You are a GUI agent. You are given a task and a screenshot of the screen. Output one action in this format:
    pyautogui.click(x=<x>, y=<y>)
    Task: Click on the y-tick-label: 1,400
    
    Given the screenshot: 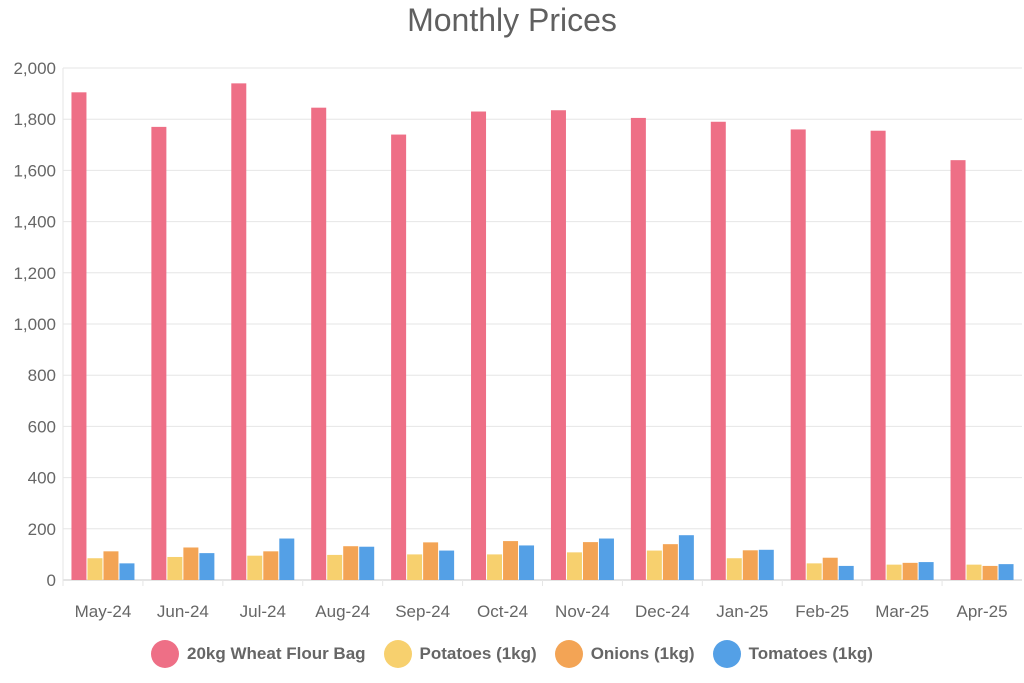 What is the action you would take?
    pyautogui.click(x=34, y=222)
    